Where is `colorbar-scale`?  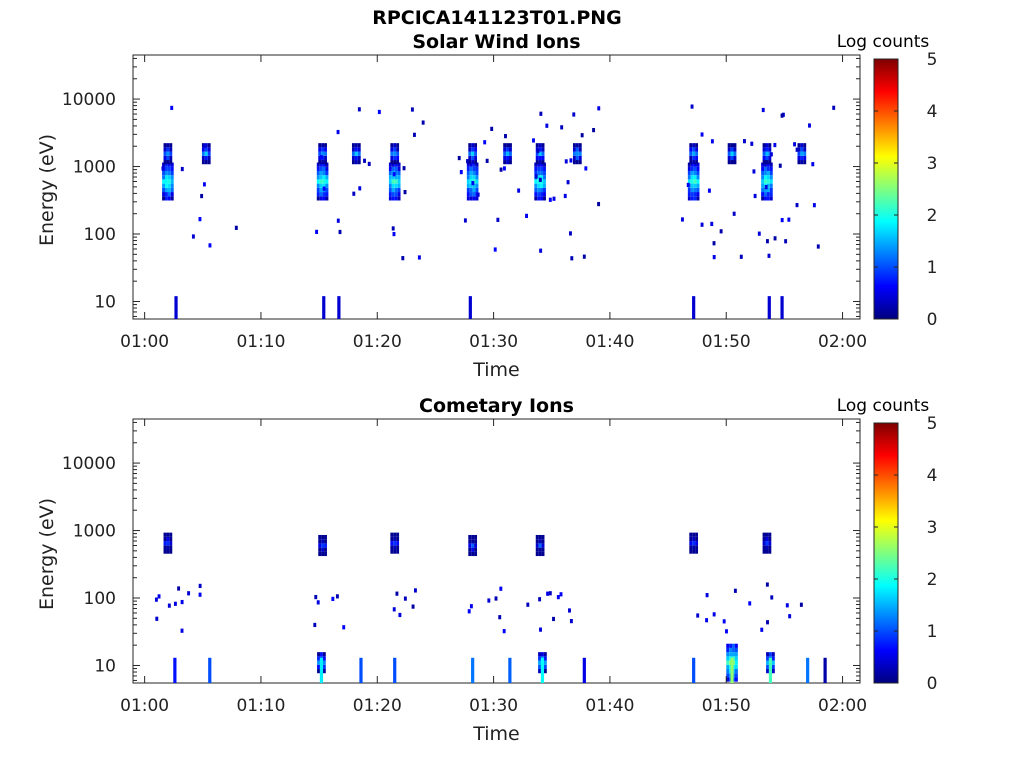 colorbar-scale is located at coordinates (886, 553).